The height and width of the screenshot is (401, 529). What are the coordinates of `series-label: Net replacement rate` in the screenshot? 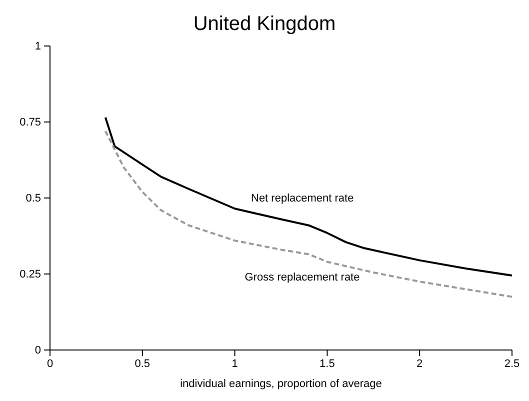 It's located at (302, 198).